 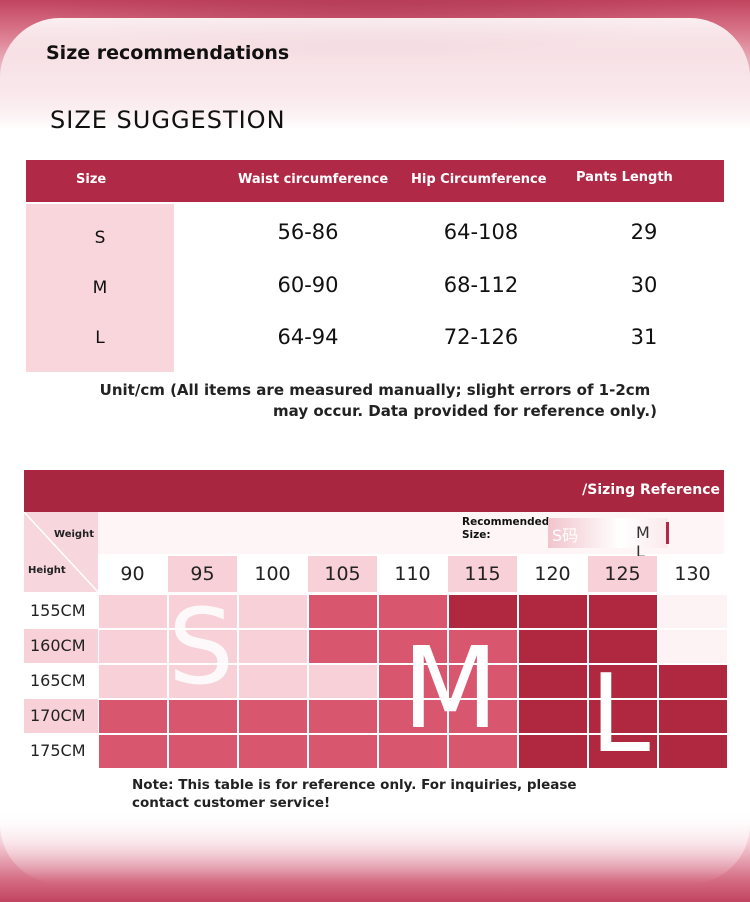 I want to click on sizing-reference-header: /Sizing Reference, so click(x=374, y=491).